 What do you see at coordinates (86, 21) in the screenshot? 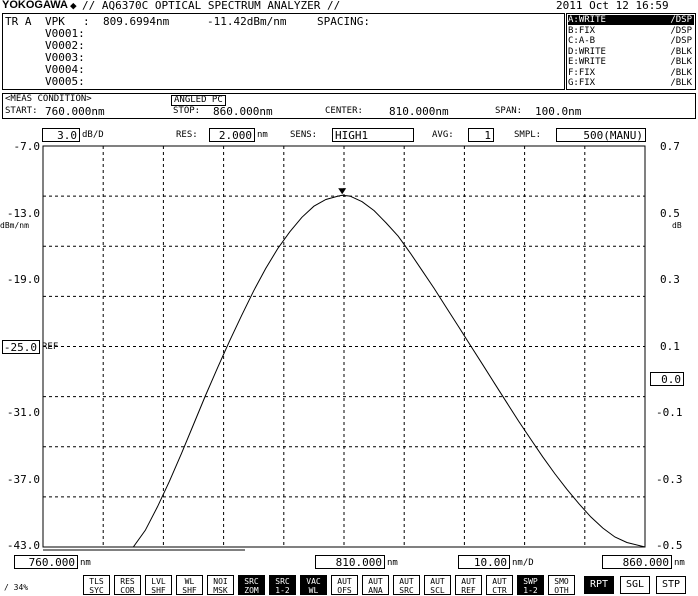
I see `marker-colon: :` at bounding box center [86, 21].